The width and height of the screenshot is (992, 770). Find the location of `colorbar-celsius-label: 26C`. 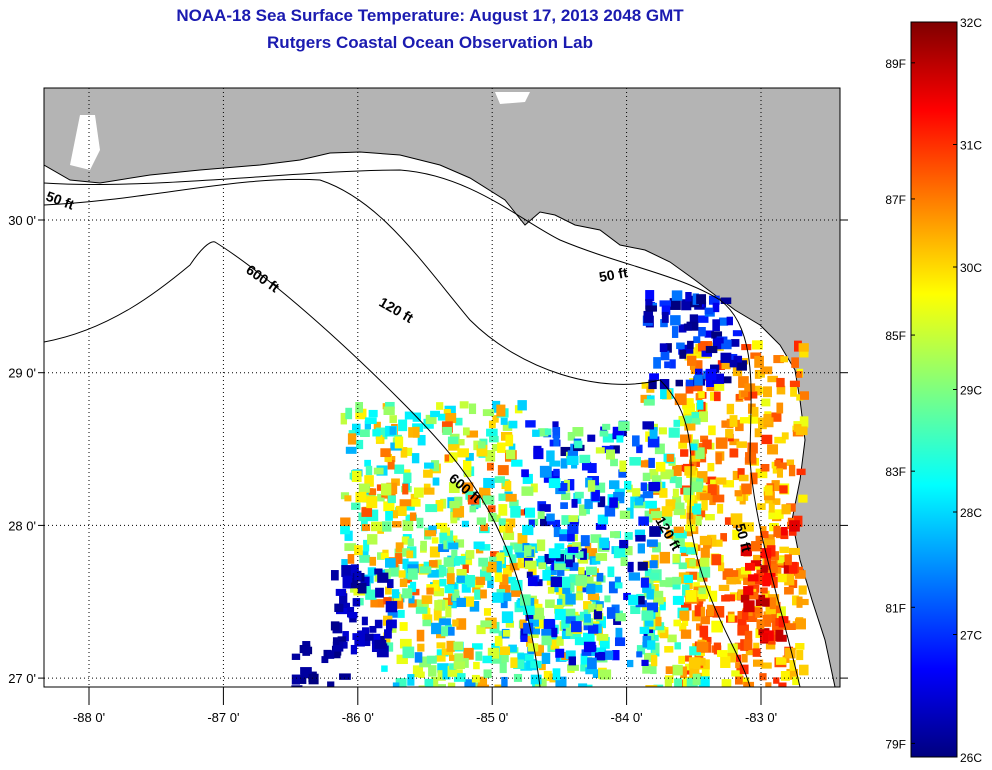

colorbar-celsius-label: 26C is located at coordinates (971, 758).